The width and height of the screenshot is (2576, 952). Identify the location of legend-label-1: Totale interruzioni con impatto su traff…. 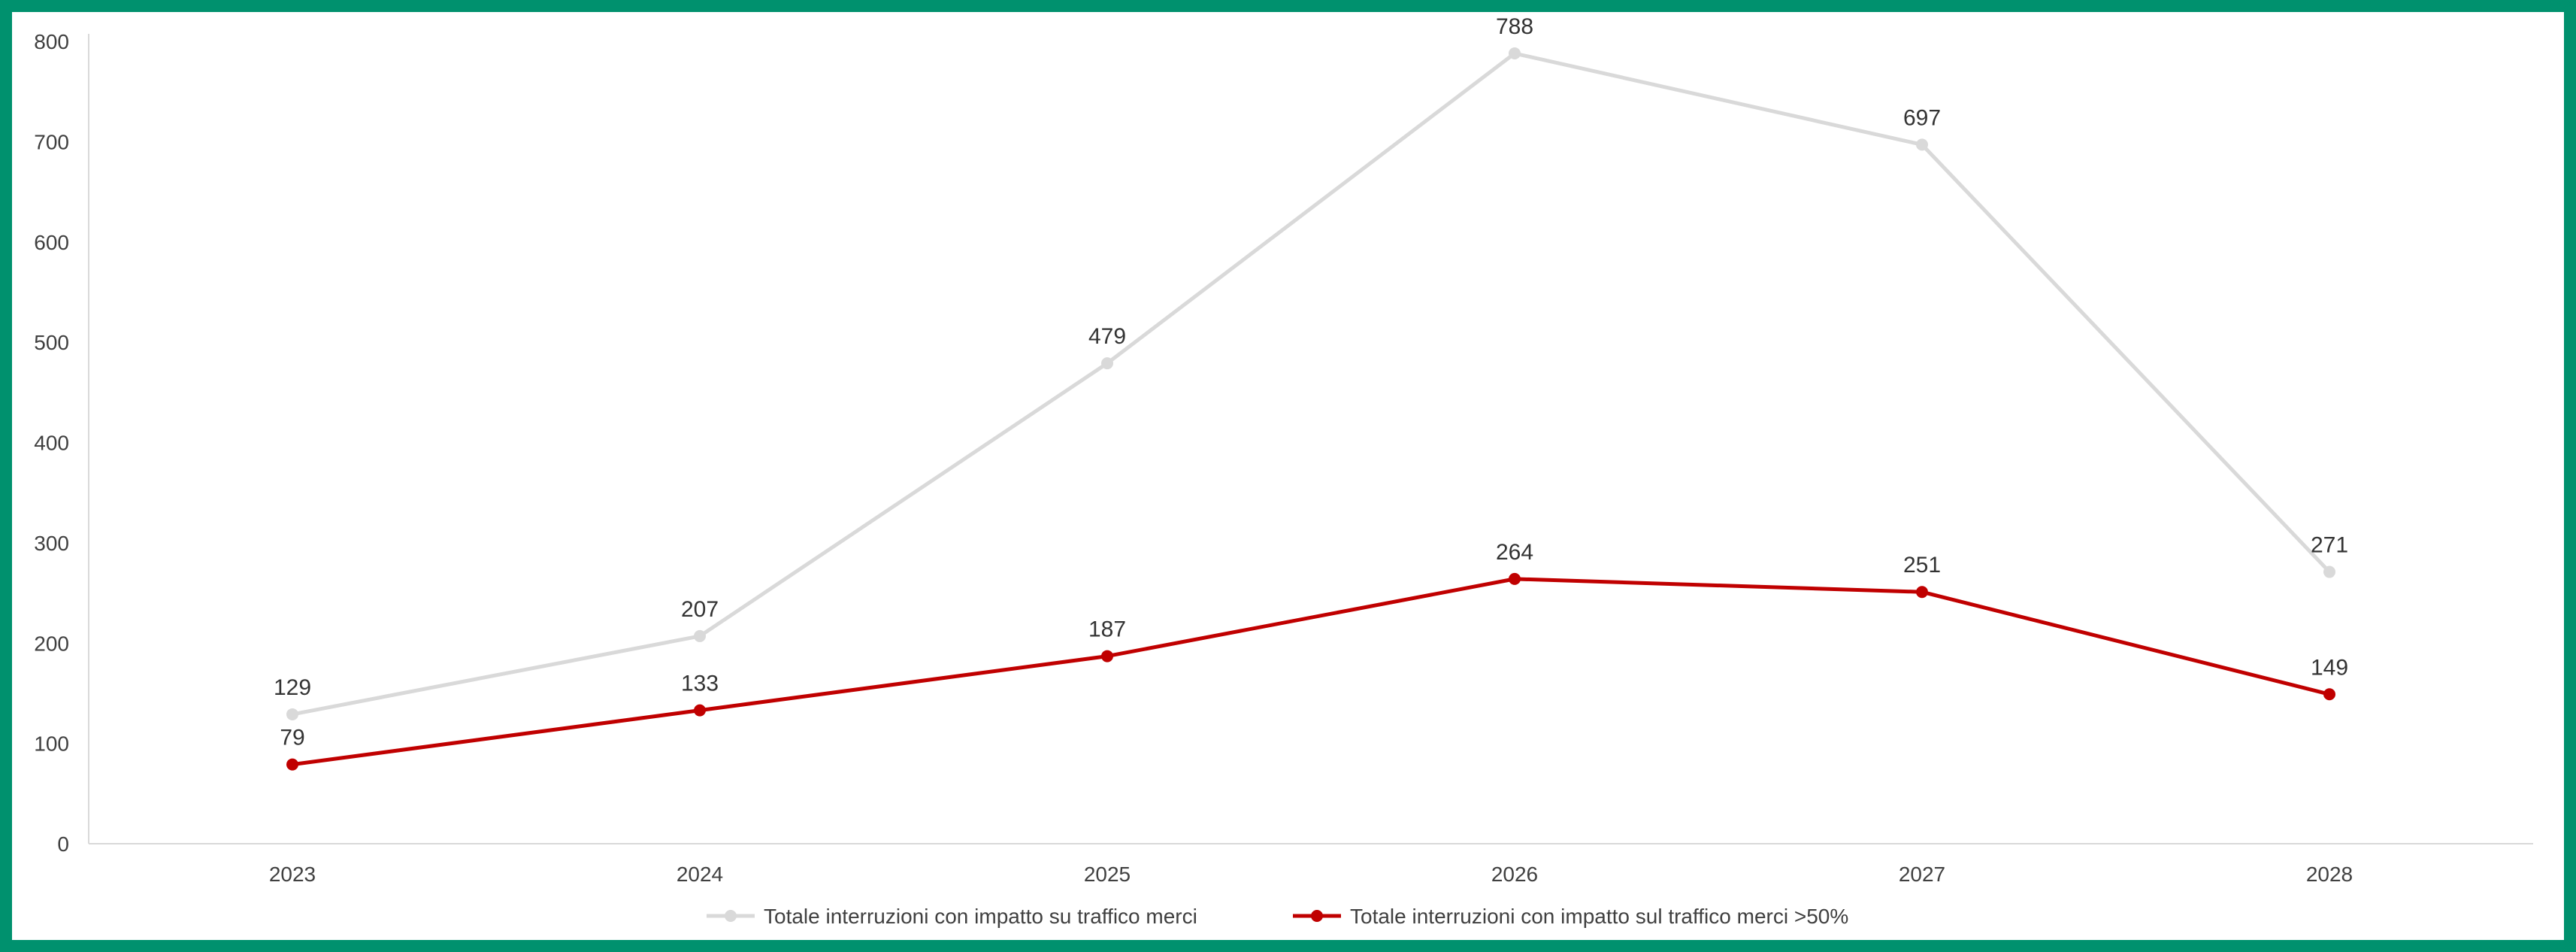
(980, 916).